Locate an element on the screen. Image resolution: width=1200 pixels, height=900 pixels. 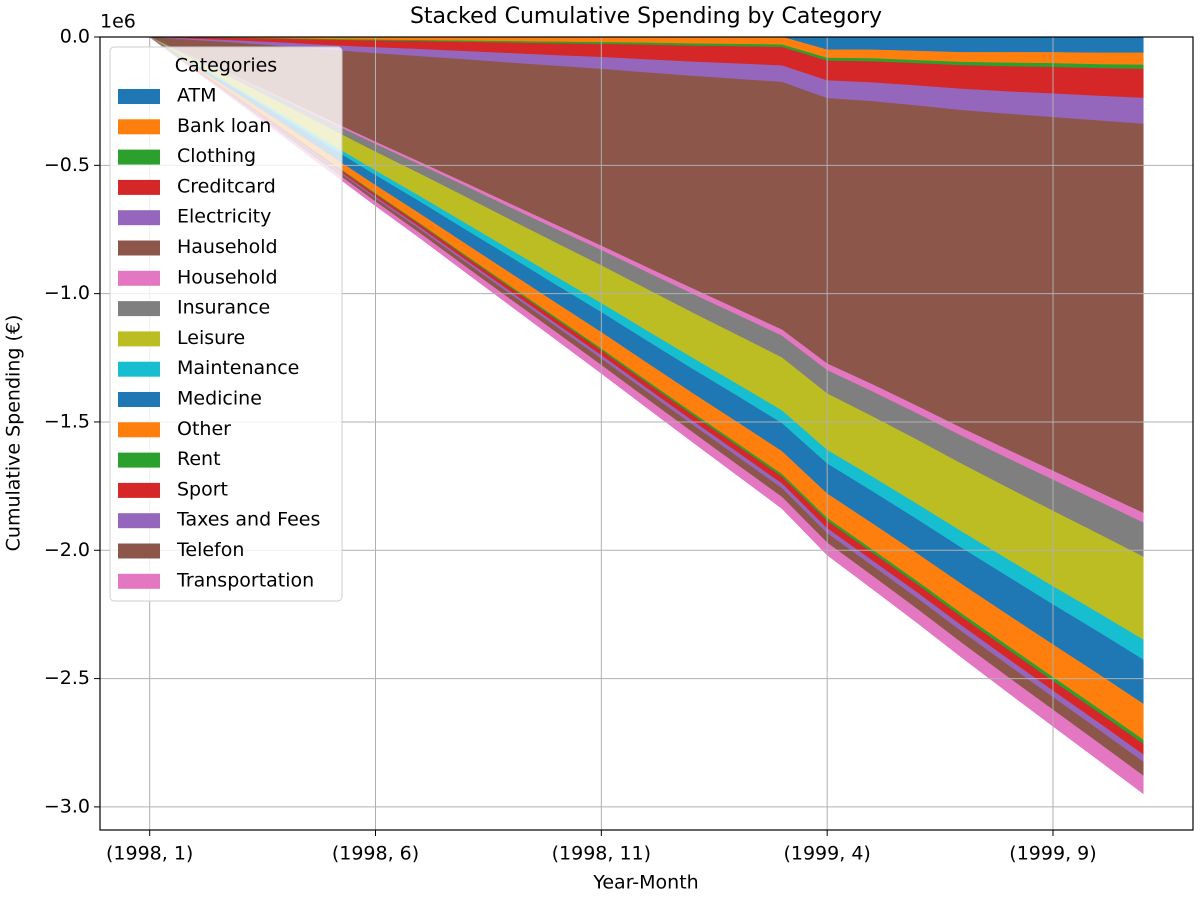
y-axis-label: Cumulative Spending (€) is located at coordinates (14, 433).